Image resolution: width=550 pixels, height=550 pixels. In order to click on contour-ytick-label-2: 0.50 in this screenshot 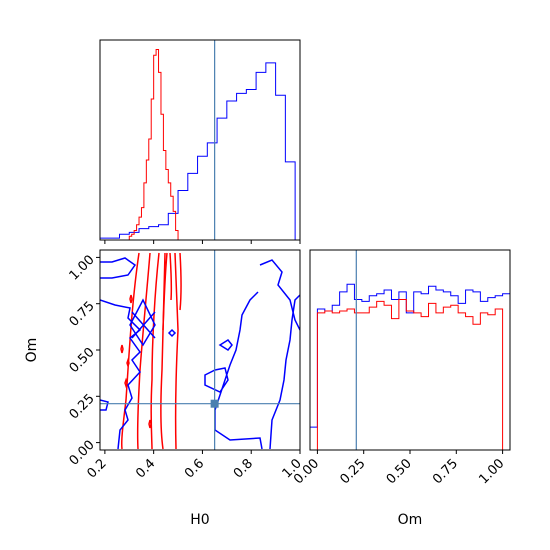, I will do `click(82, 360)`.